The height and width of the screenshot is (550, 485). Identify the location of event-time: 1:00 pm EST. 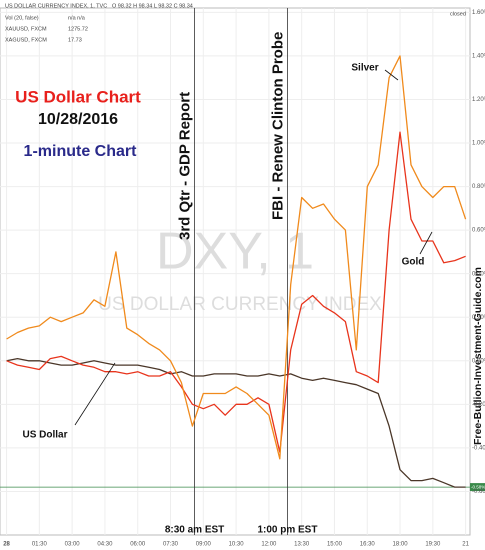
(287, 530).